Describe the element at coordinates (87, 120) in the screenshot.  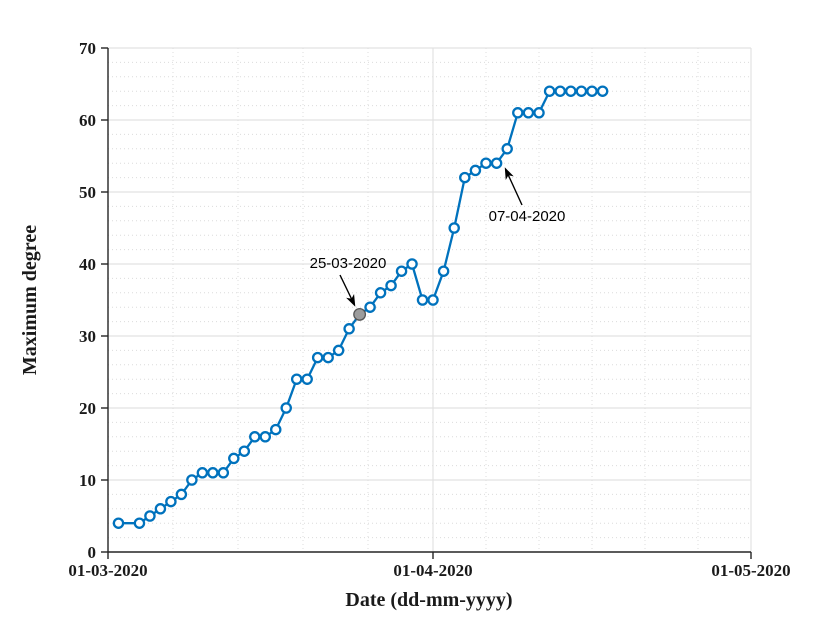
I see `y-tick-label: 60` at that location.